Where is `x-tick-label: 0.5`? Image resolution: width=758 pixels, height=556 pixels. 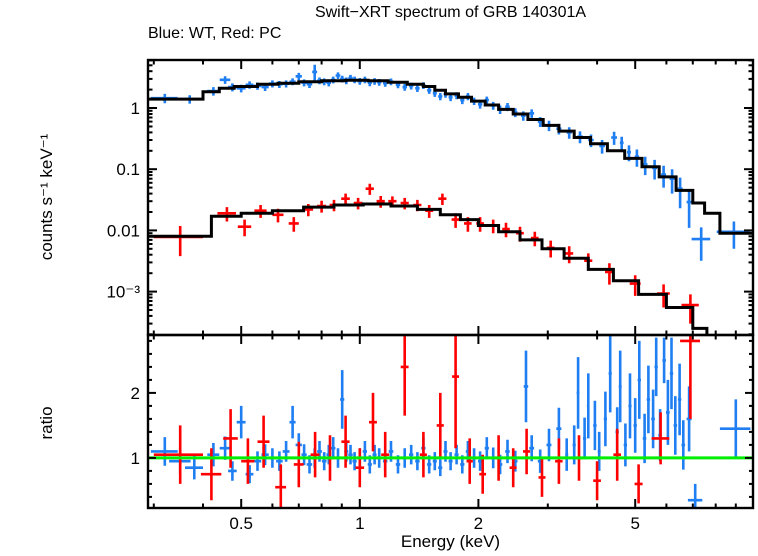 x-tick-label: 0.5 is located at coordinates (241, 523).